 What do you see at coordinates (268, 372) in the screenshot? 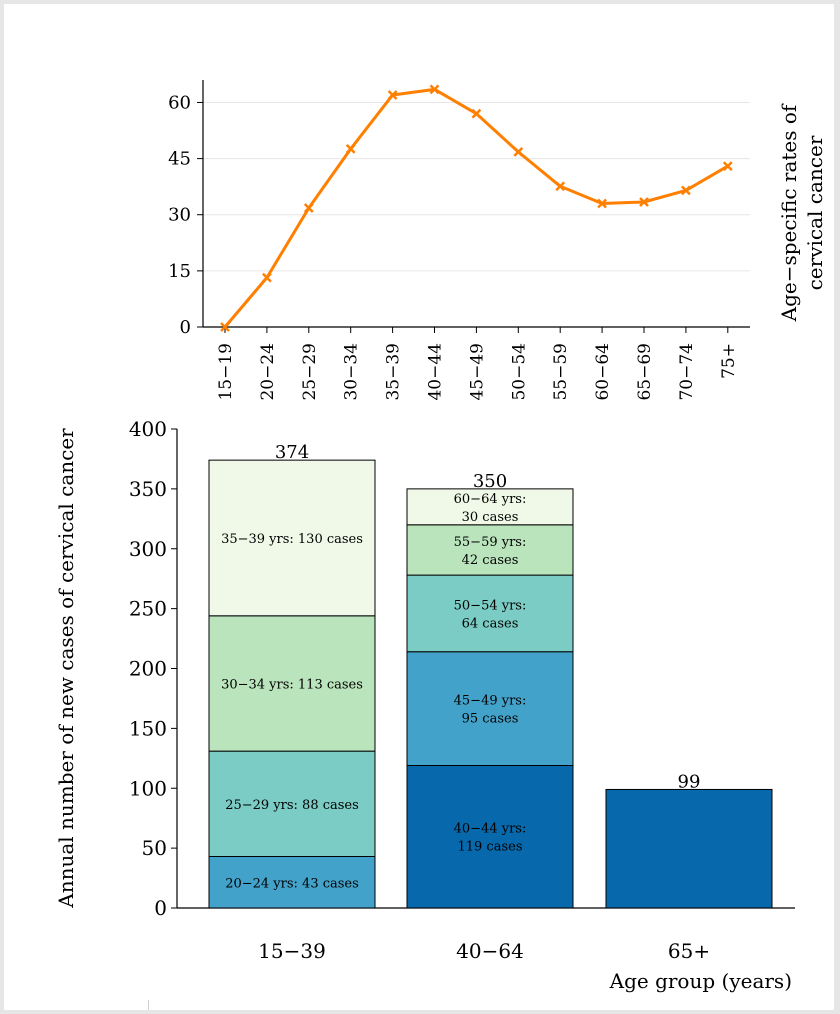
I see `x-tick-label: 20−24` at bounding box center [268, 372].